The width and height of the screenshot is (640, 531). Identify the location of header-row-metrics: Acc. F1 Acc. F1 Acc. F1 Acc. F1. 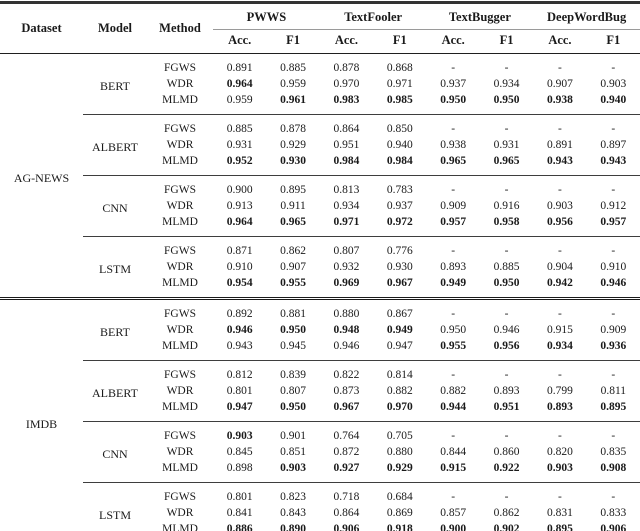
(320, 42).